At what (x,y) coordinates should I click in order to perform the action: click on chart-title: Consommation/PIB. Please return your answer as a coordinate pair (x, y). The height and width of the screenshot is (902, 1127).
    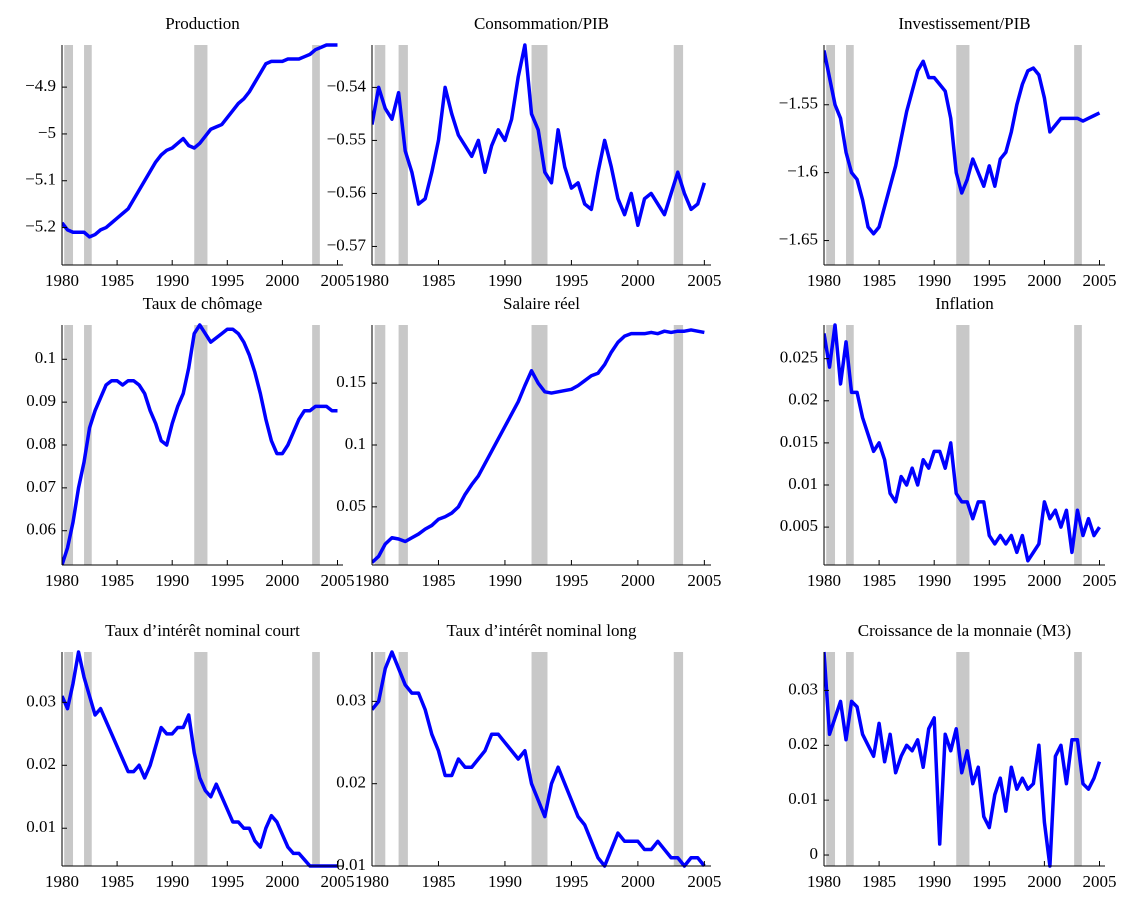
    Looking at the image, I should click on (541, 23).